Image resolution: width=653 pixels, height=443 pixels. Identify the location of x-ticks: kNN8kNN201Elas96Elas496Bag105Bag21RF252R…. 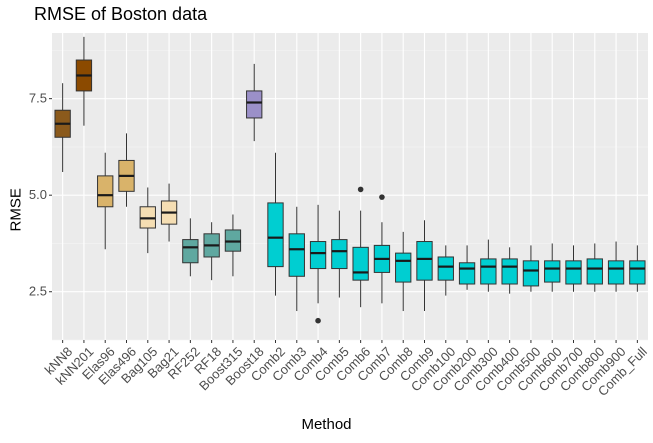
(346, 369).